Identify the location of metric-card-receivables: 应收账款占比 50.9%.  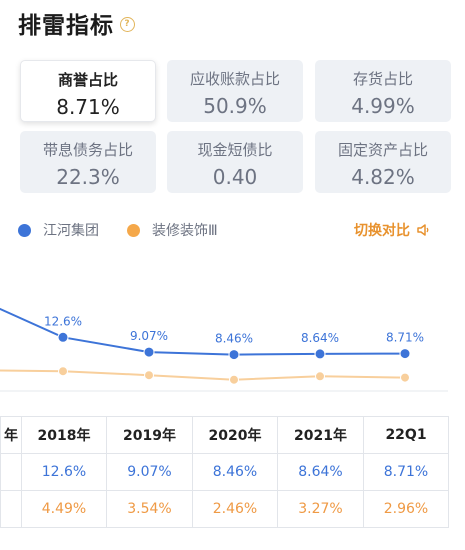
(235, 91).